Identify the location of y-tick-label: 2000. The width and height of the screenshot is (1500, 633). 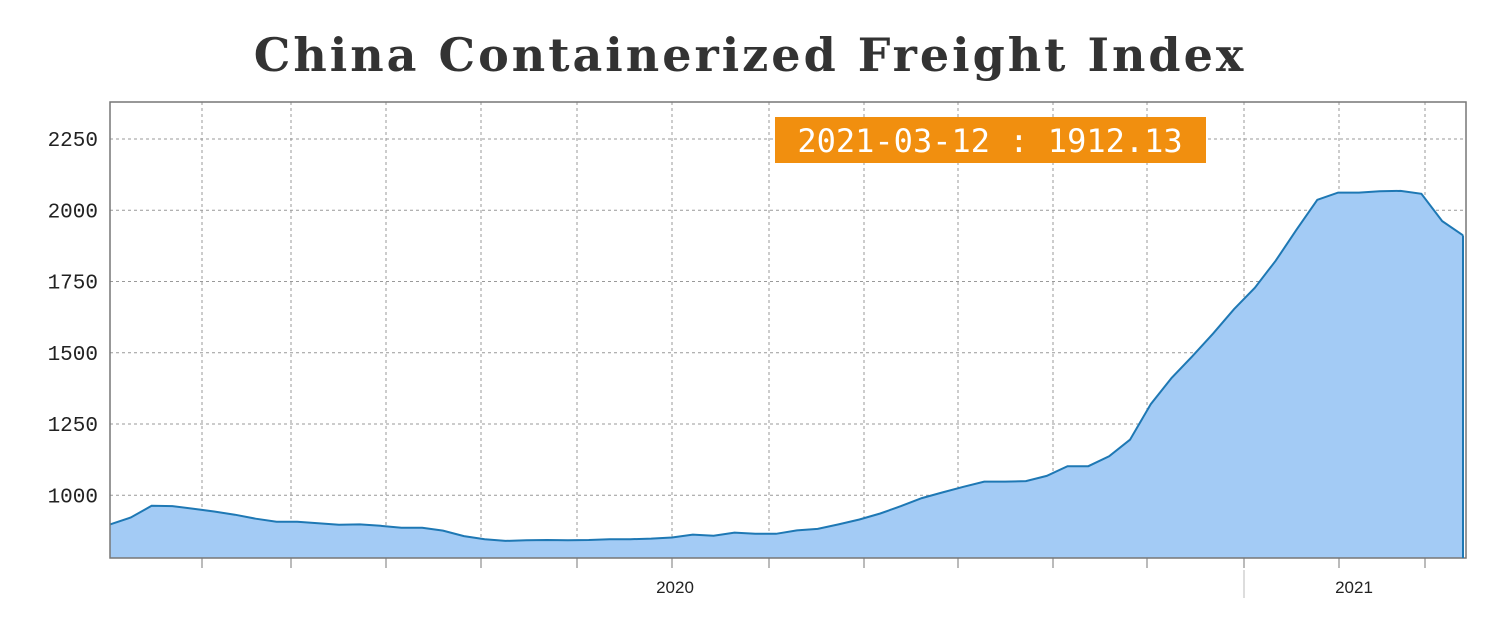
(73, 212).